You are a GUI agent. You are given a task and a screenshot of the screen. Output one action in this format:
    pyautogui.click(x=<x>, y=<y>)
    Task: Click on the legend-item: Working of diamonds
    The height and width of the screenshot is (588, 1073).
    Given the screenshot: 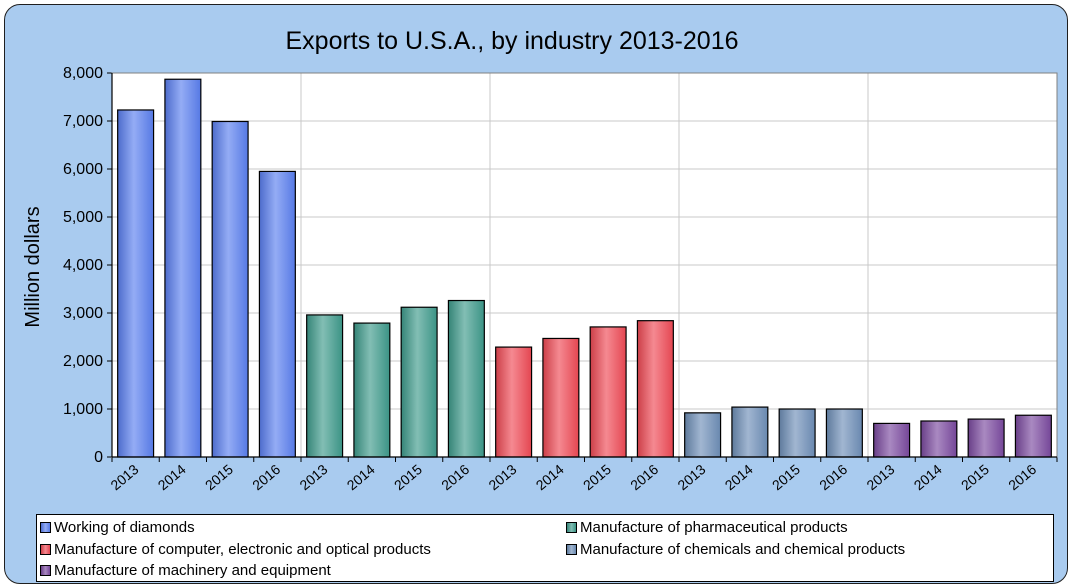 What is the action you would take?
    pyautogui.click(x=117, y=527)
    